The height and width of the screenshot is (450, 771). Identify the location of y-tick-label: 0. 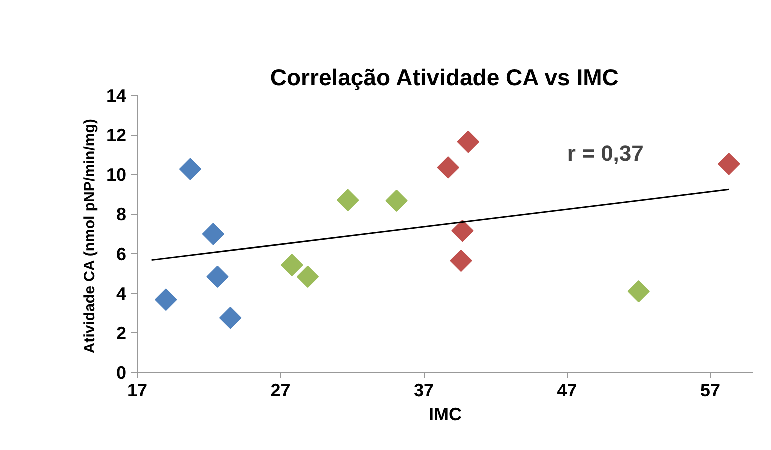
(121, 373).